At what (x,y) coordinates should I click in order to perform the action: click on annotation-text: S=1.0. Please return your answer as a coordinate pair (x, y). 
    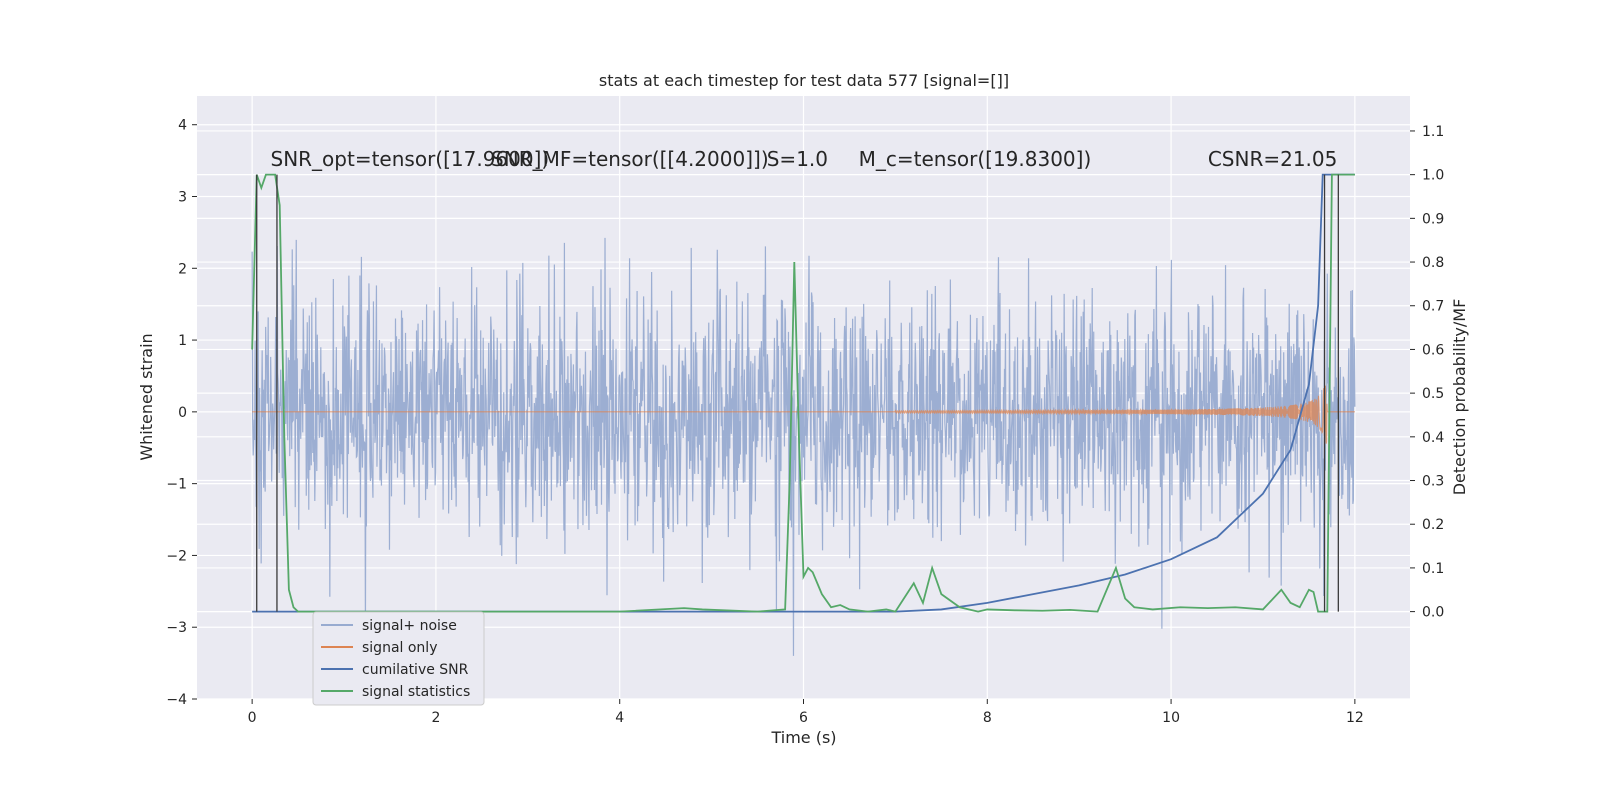
    Looking at the image, I should click on (797, 159).